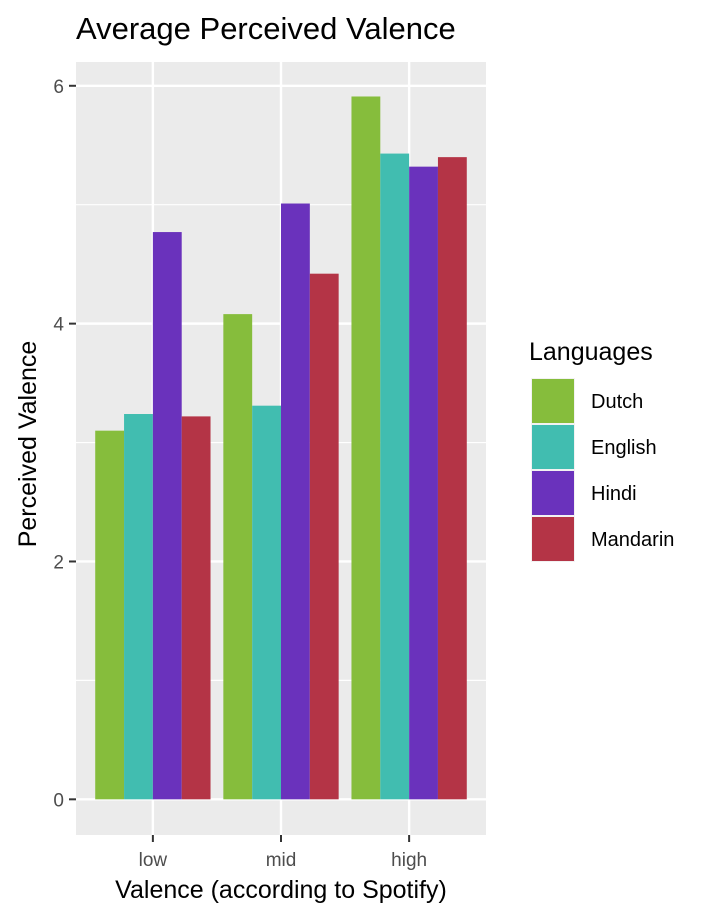  Describe the element at coordinates (553, 401) in the screenshot. I see `legend-key-dutch` at that location.